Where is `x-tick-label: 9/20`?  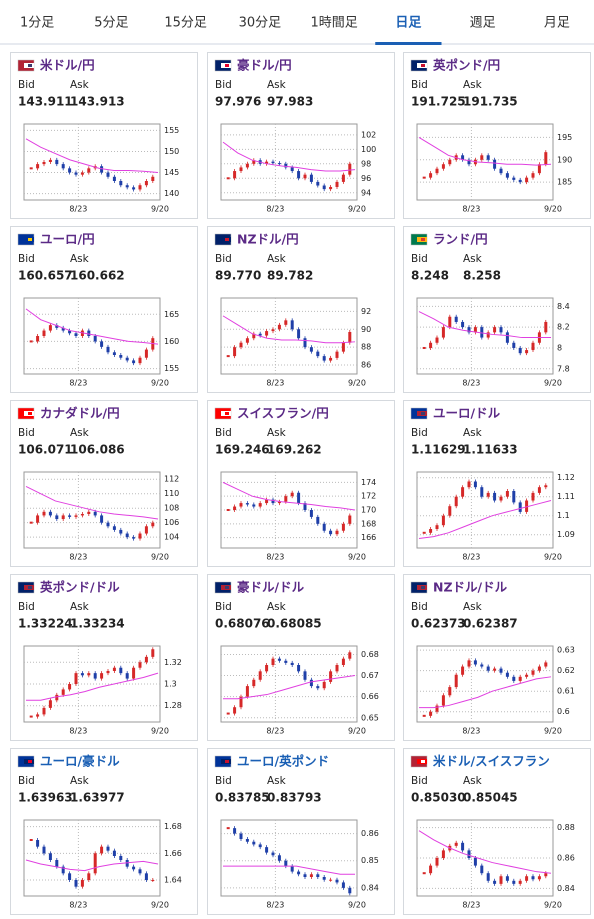 x-tick-label: 9/20 is located at coordinates (553, 209).